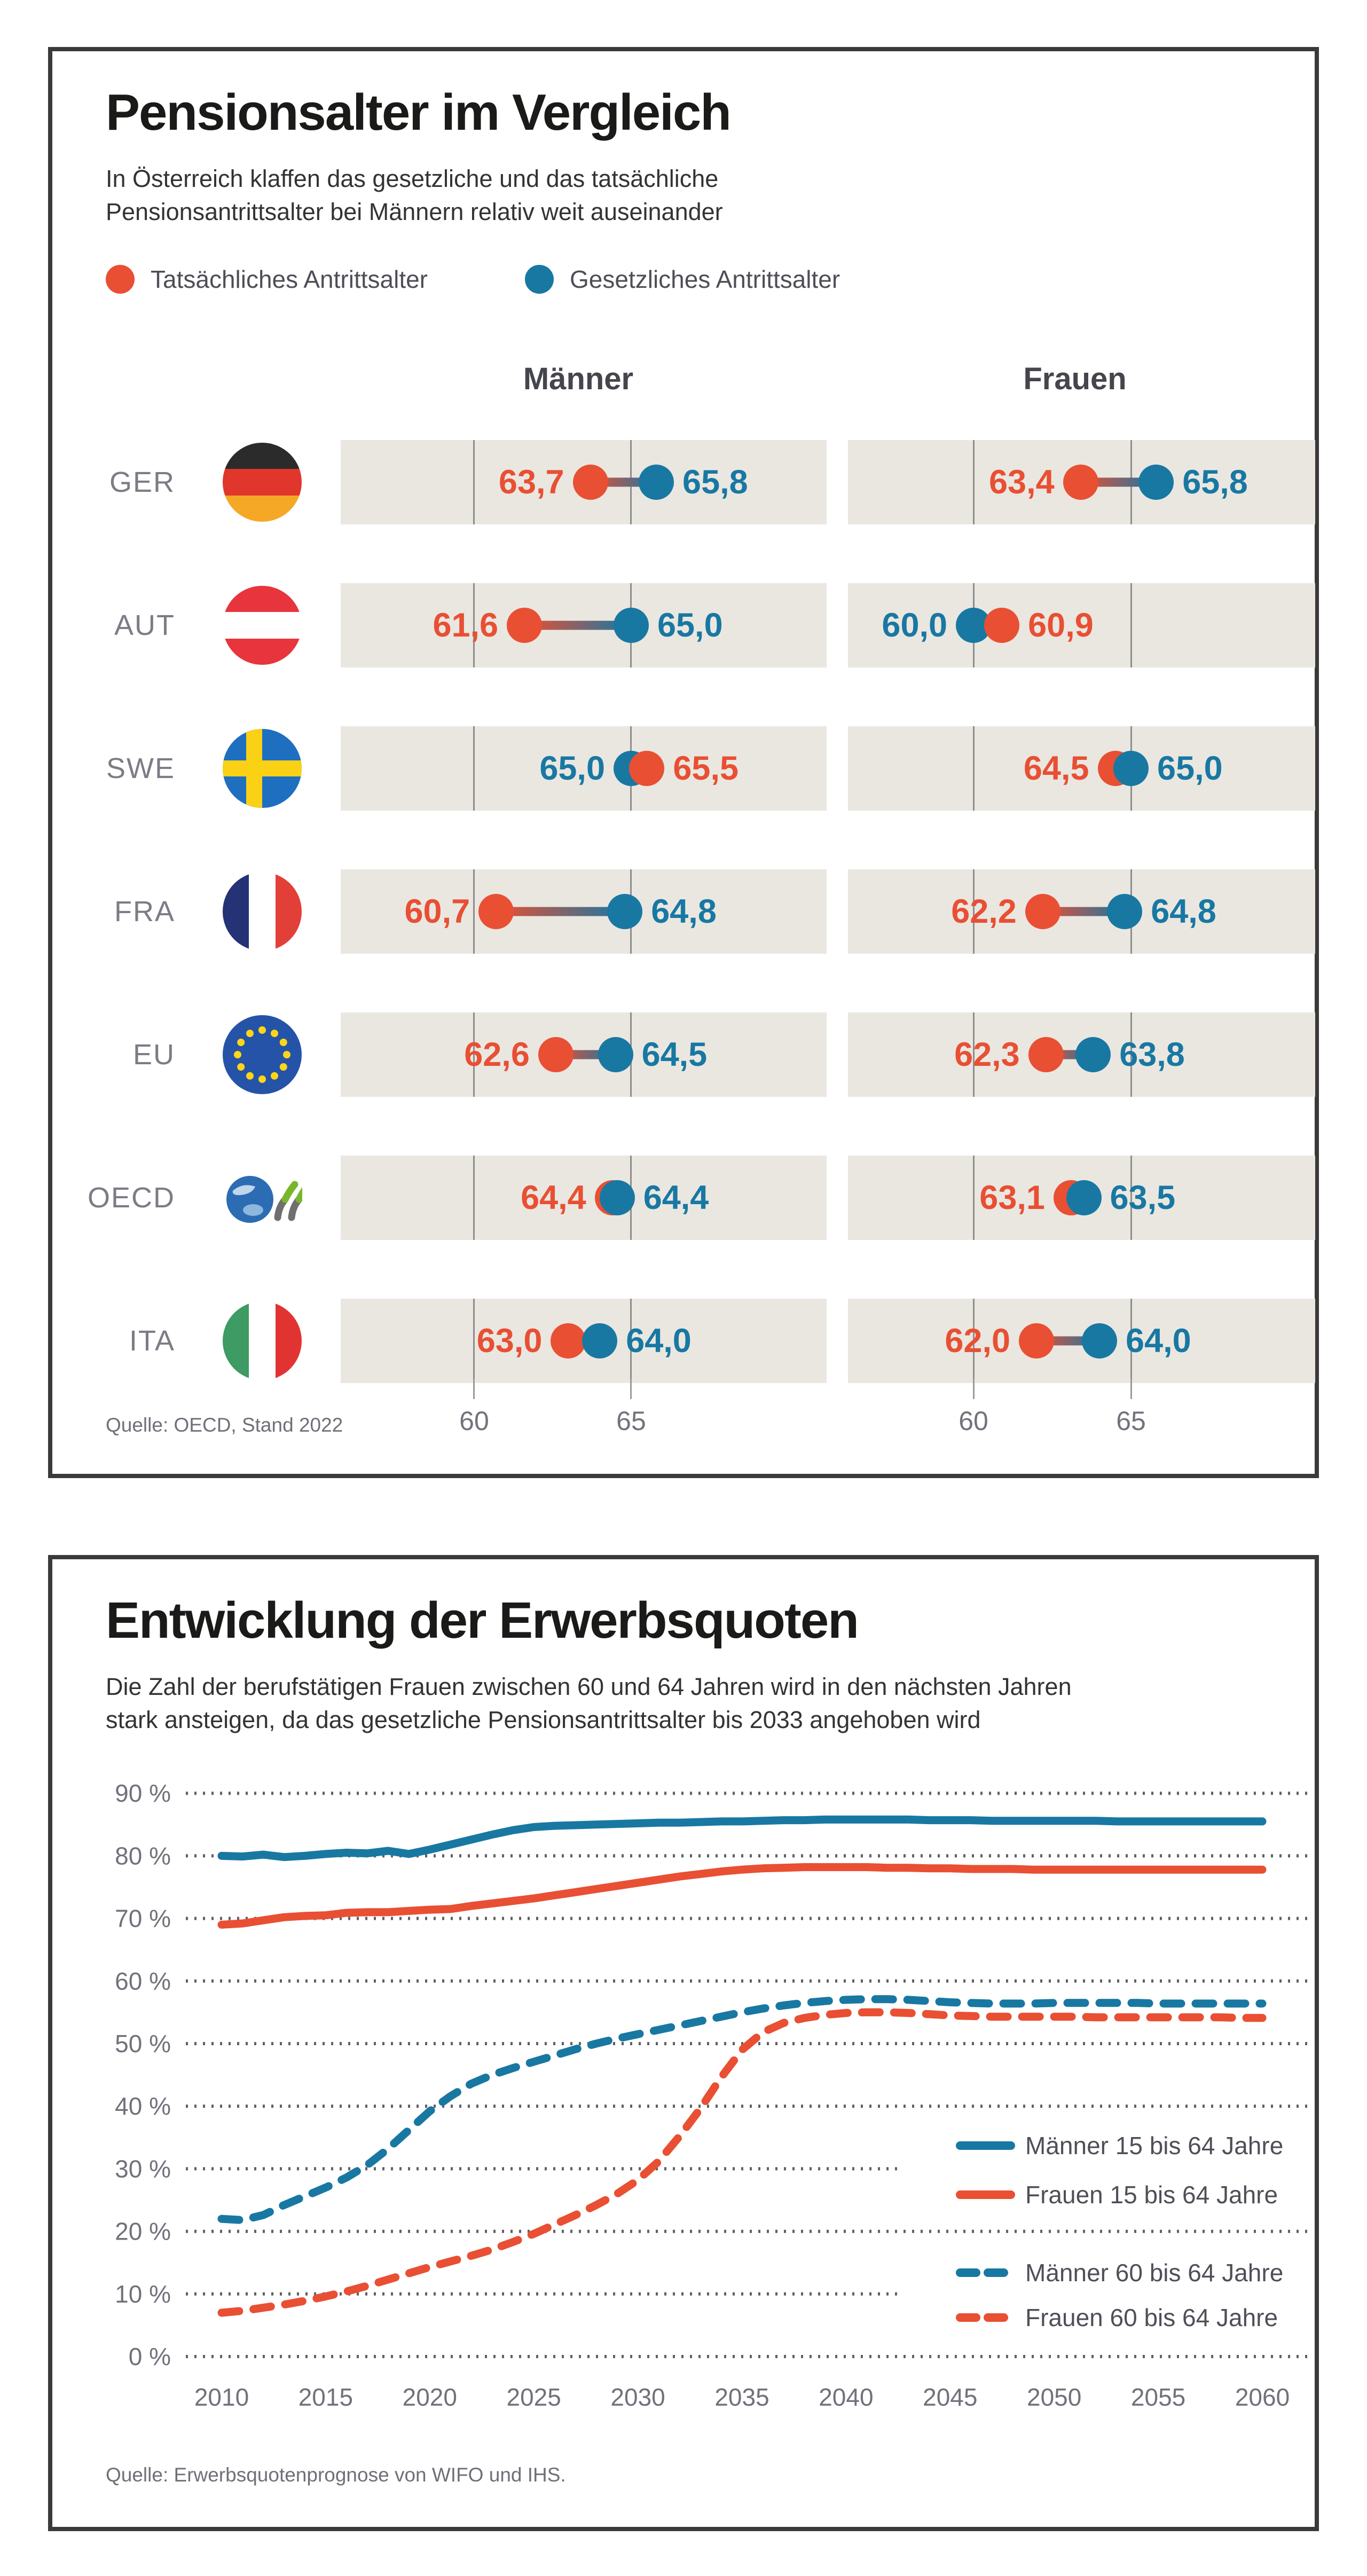 Image resolution: width=1367 pixels, height=2576 pixels. I want to click on country-code-label: EU, so click(153, 1055).